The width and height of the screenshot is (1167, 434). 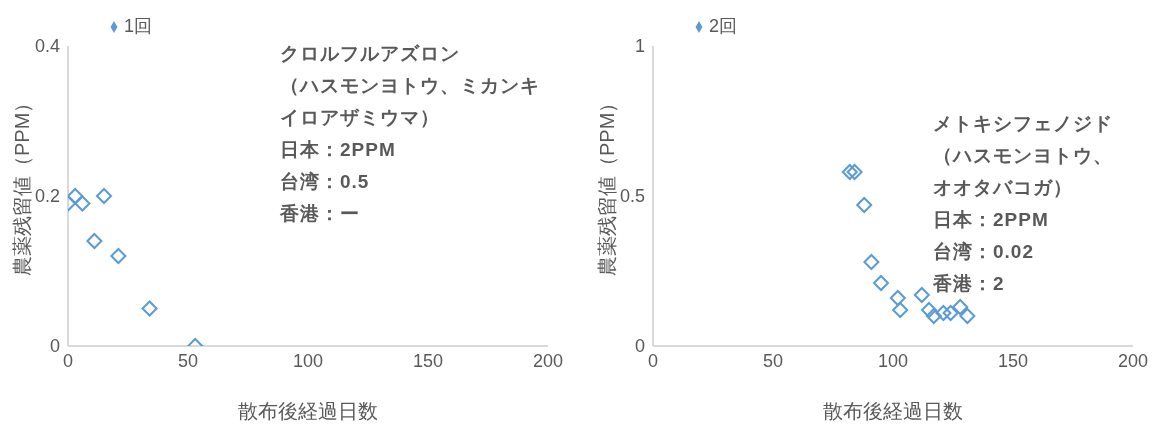 What do you see at coordinates (47, 46) in the screenshot?
I see `y-tick-label: 0.4` at bounding box center [47, 46].